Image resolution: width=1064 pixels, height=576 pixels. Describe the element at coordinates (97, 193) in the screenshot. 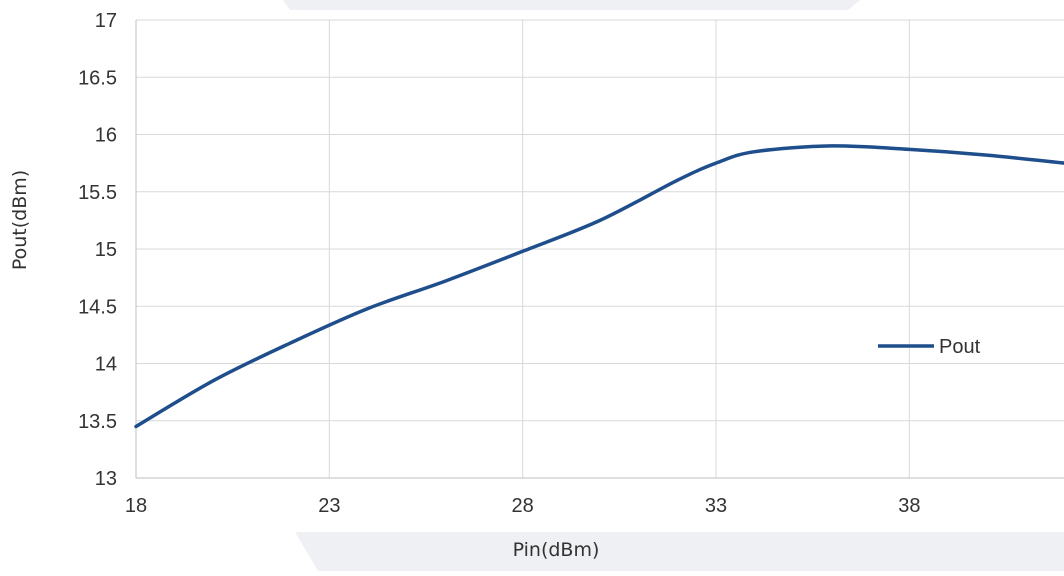

I see `y-tick-label: 15.5` at that location.